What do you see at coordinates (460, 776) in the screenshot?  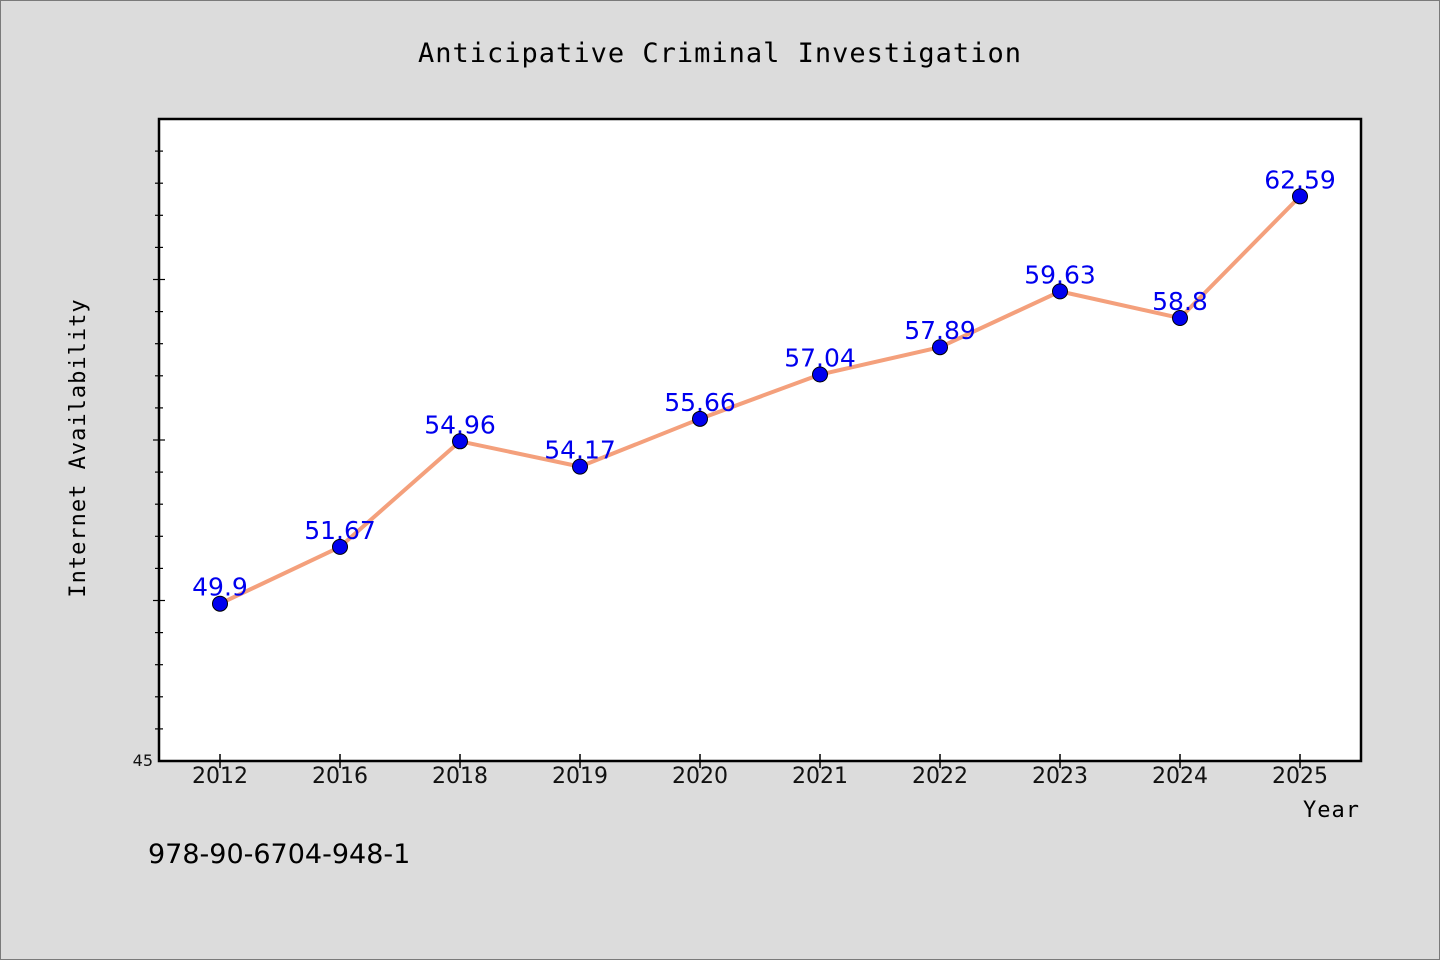 I see `x-tick-label: 2018` at bounding box center [460, 776].